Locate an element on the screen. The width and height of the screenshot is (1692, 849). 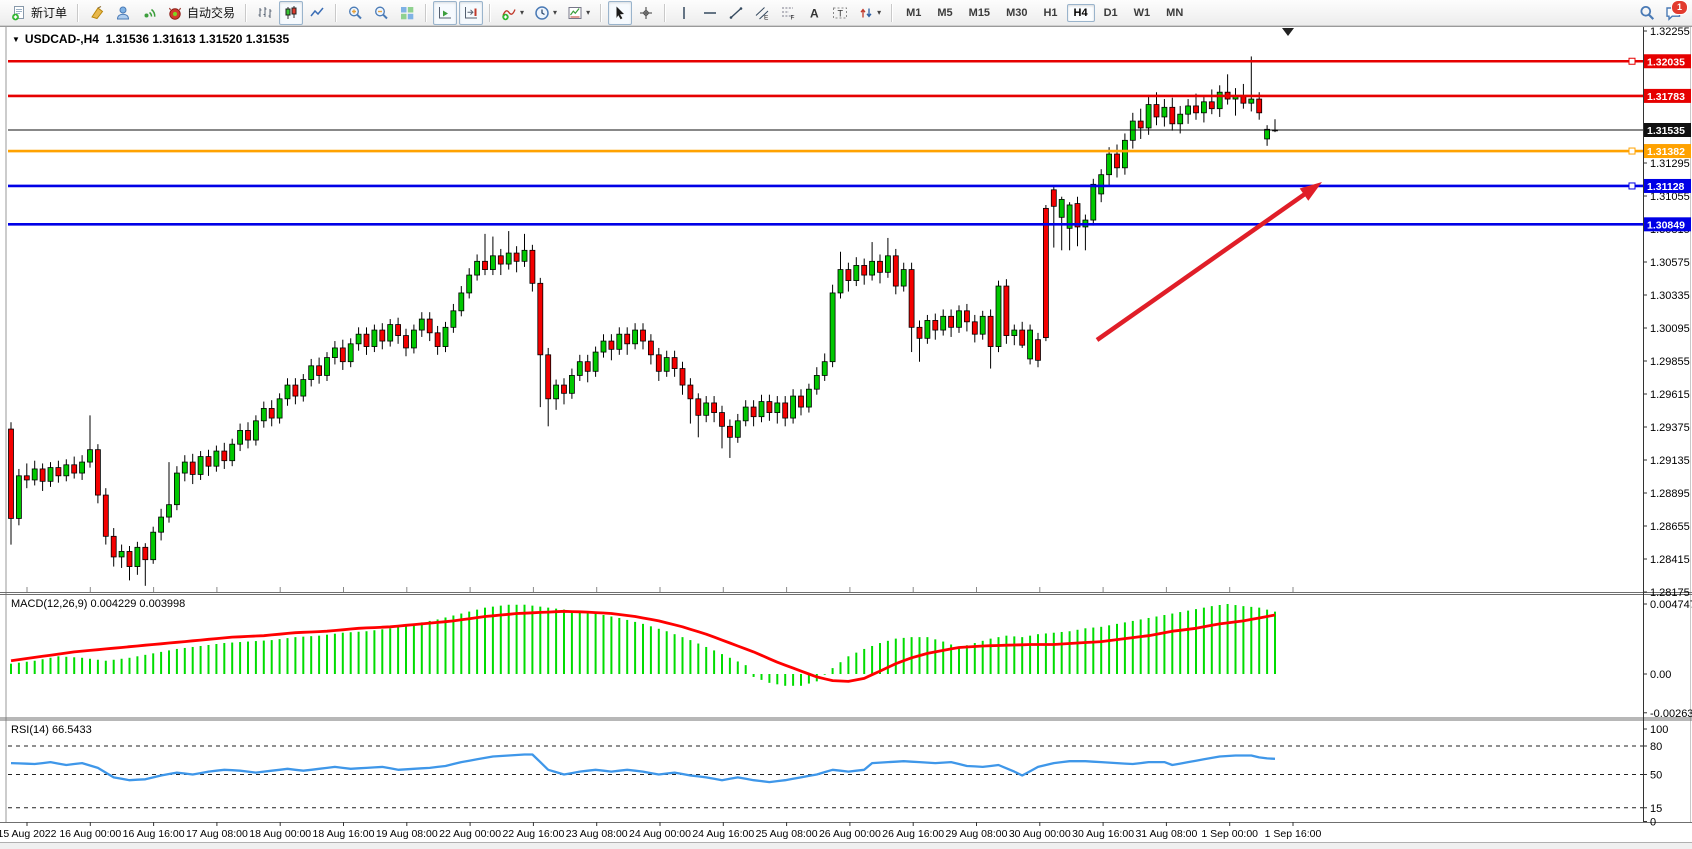
cursor-button is located at coordinates (620, 12).